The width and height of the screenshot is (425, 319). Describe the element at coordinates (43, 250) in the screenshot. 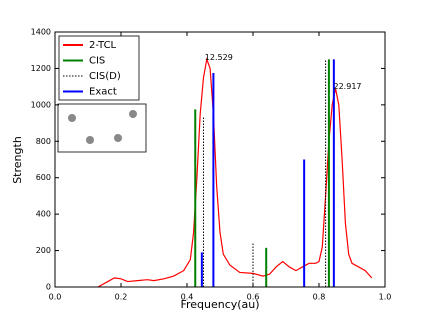

I see `y-tick-label: 200` at that location.